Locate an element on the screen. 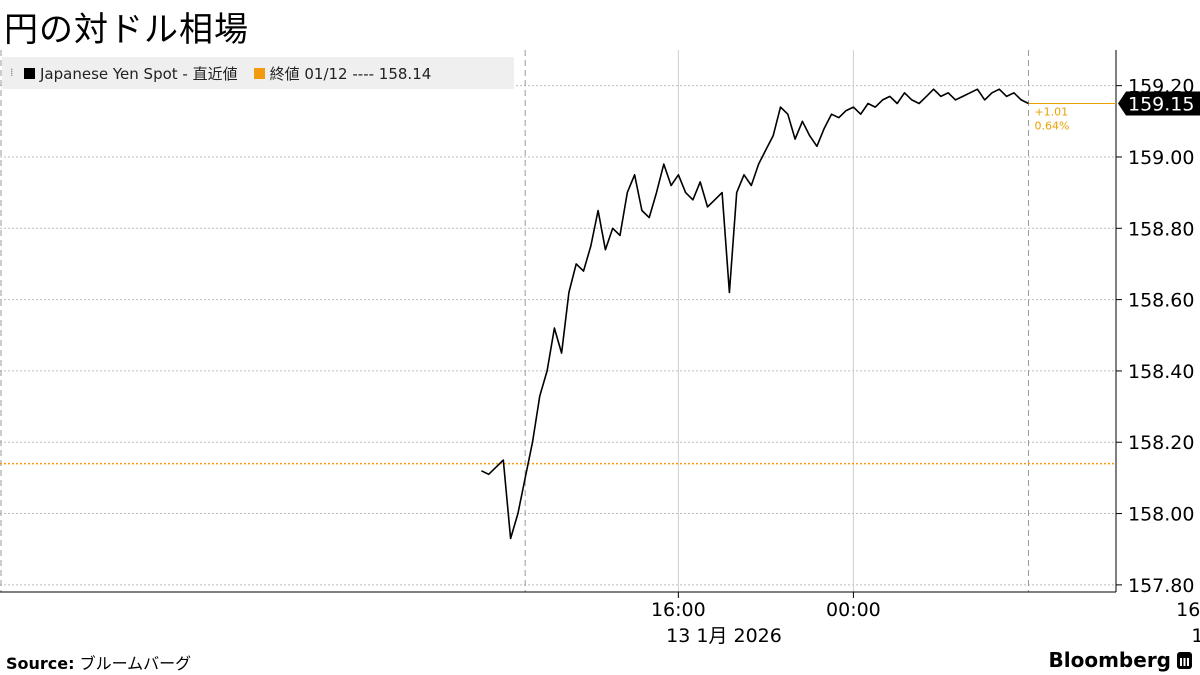 Image resolution: width=1200 pixels, height=675 pixels. source-note: Source: ブルームバーグ is located at coordinates (98, 662).